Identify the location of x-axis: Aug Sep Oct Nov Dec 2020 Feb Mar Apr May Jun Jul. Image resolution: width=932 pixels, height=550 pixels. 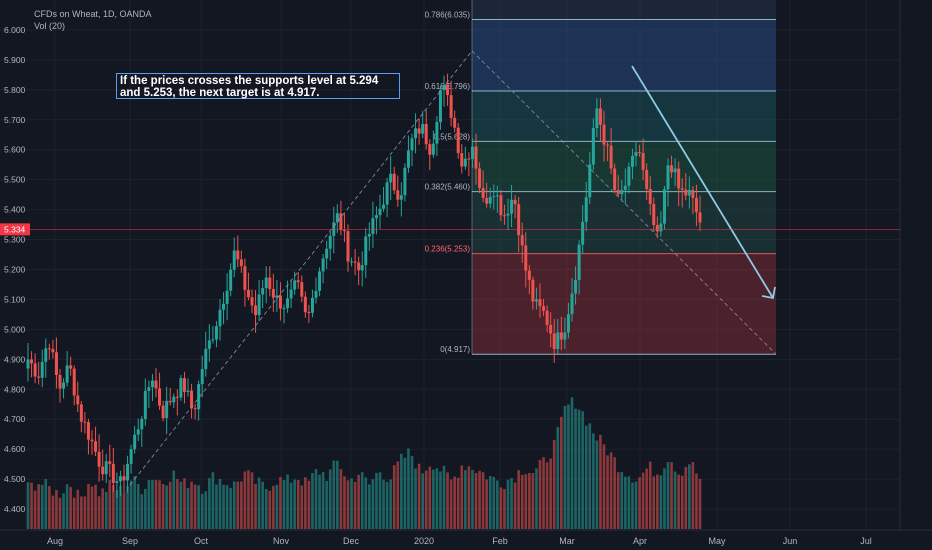
(466, 537).